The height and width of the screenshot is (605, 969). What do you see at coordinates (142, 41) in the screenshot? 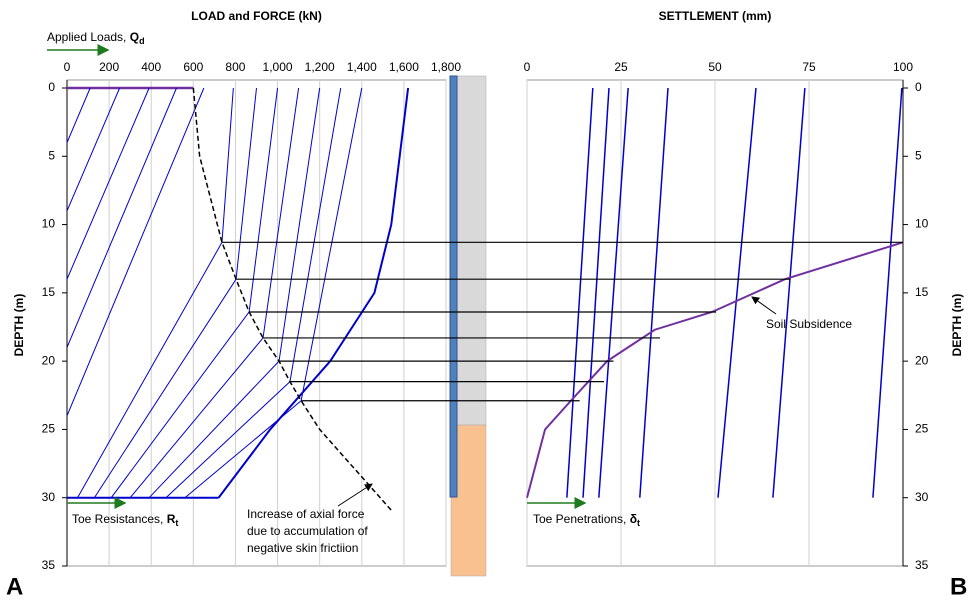
I see `annotation-subscript: d` at bounding box center [142, 41].